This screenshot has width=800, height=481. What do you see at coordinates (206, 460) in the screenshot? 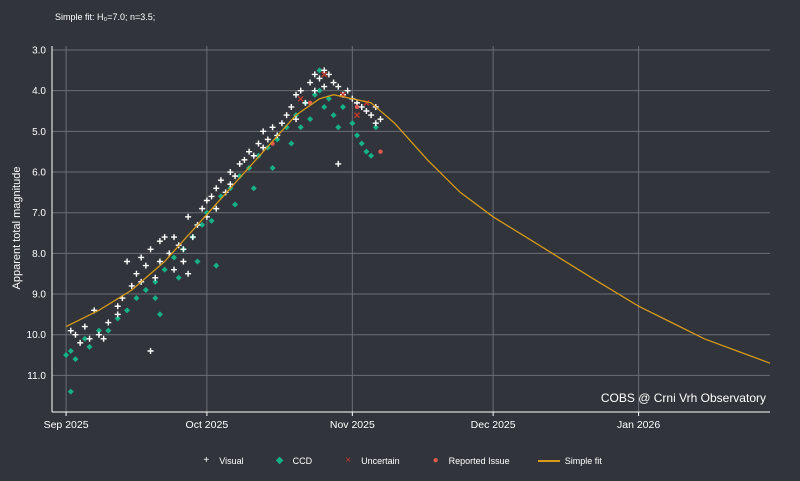
I see `legend-symbol-visual: +` at bounding box center [206, 460].